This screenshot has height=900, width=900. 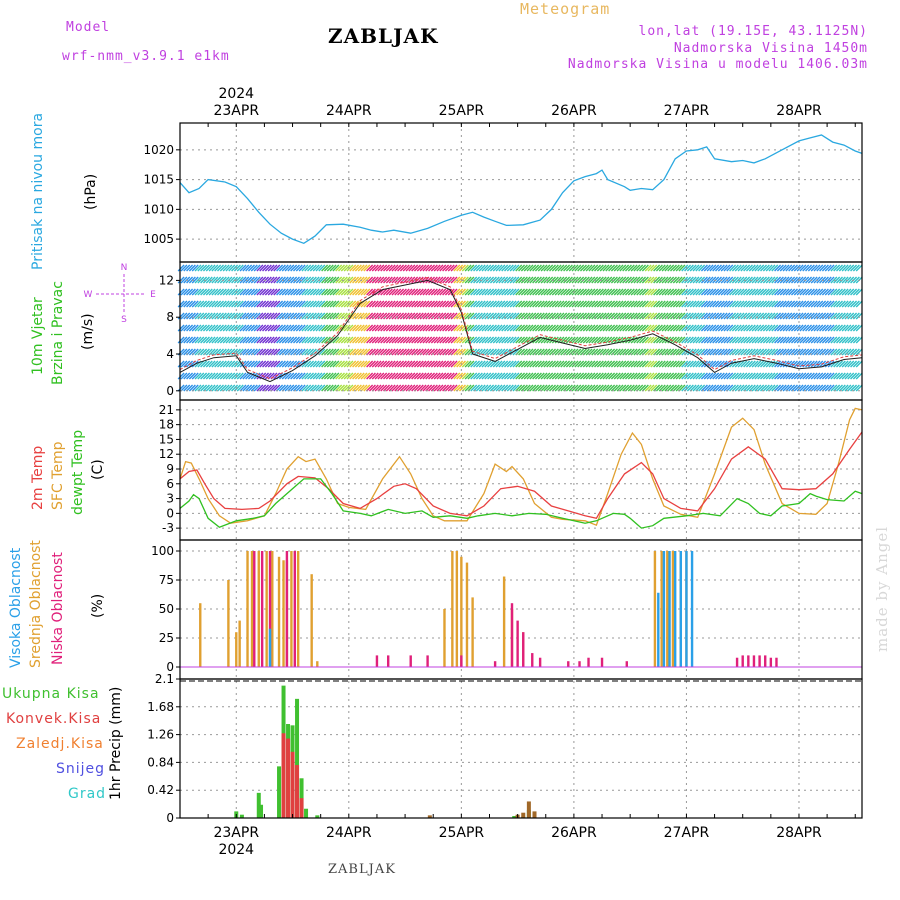 I want to click on model-label: Model, so click(x=88, y=27).